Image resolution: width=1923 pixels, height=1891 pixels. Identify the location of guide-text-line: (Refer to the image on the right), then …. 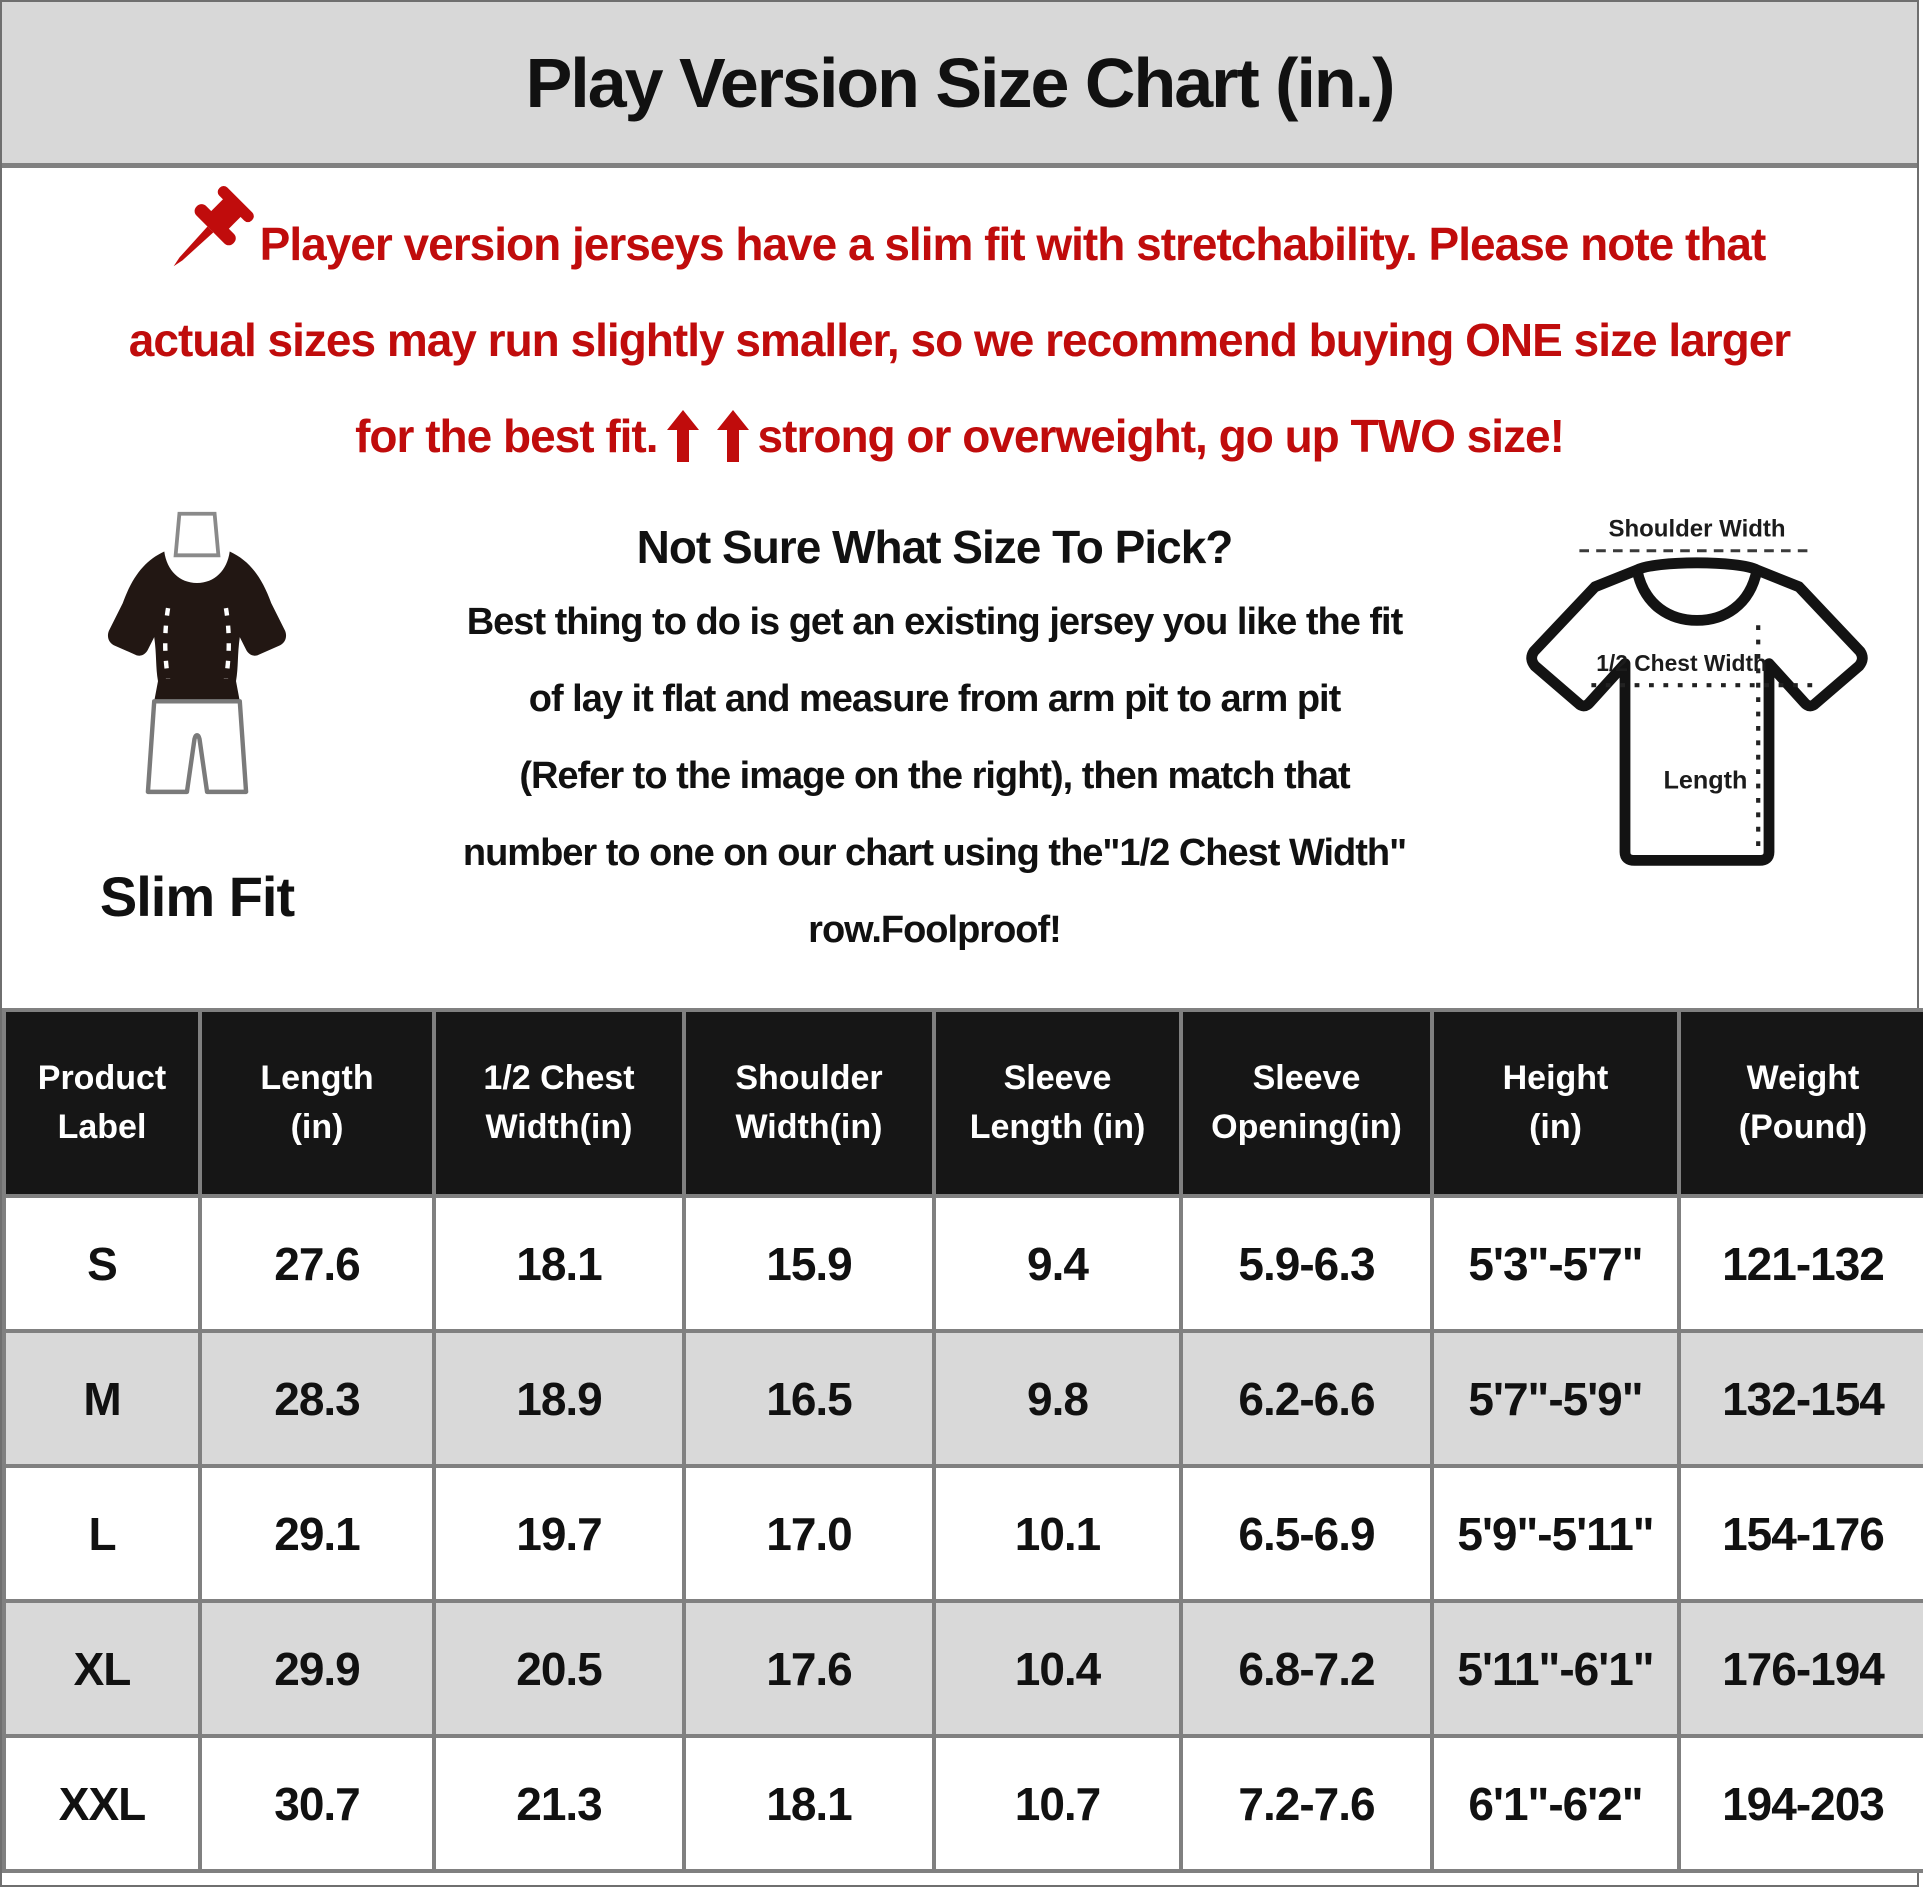
(934, 776).